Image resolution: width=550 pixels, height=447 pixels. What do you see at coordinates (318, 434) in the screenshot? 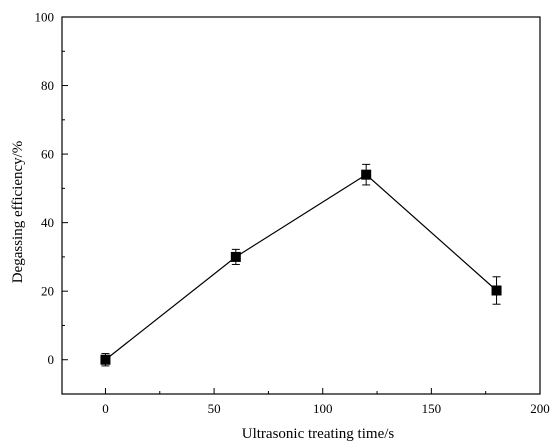
I see `x-axis-title: Ultrasonic treating time/s` at bounding box center [318, 434].